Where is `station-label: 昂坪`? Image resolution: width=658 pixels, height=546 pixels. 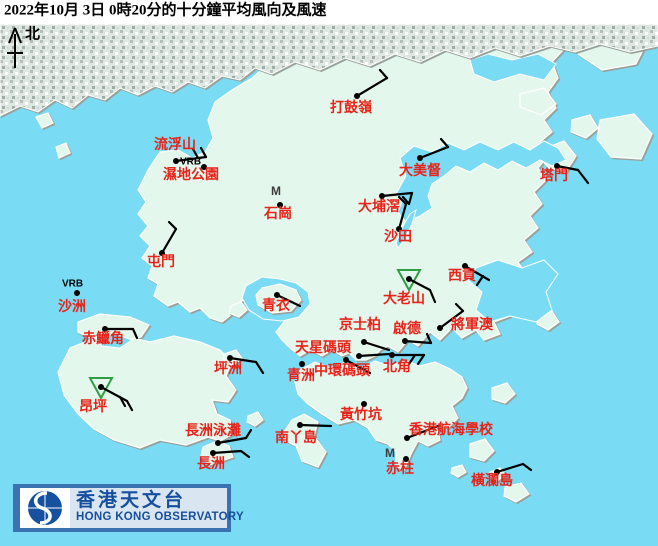
station-label: 昂坪 is located at coordinates (93, 407).